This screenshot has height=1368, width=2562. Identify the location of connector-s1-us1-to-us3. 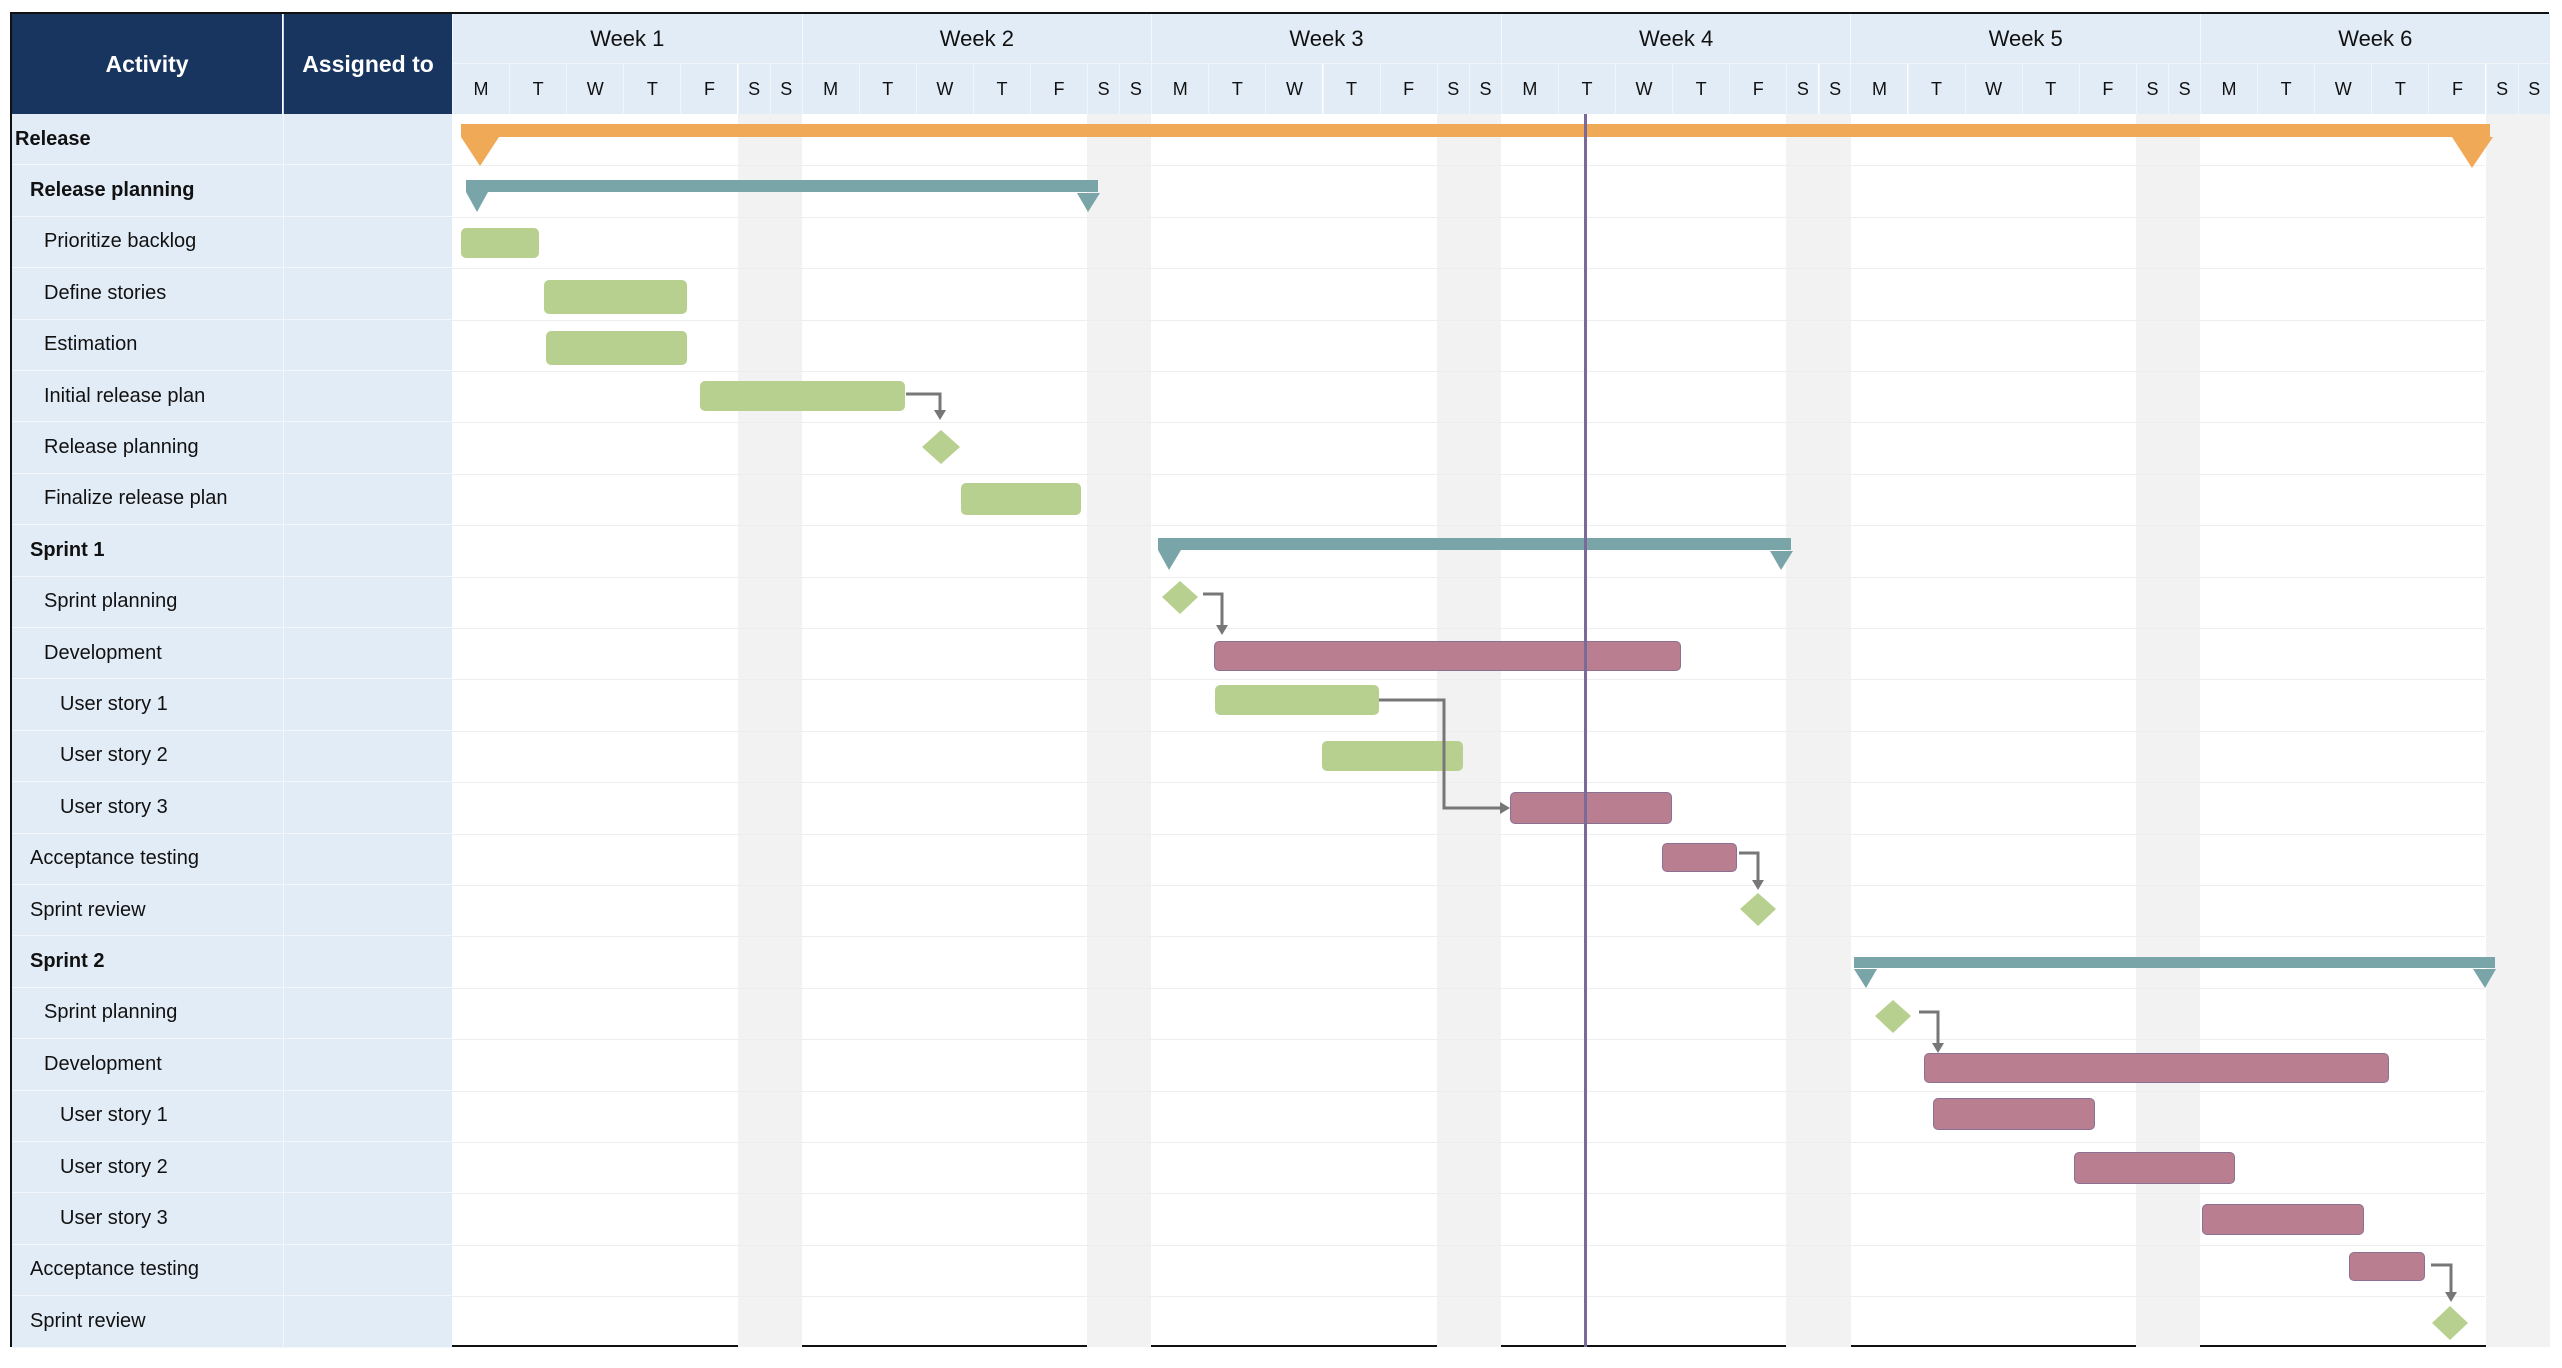
(1439, 754).